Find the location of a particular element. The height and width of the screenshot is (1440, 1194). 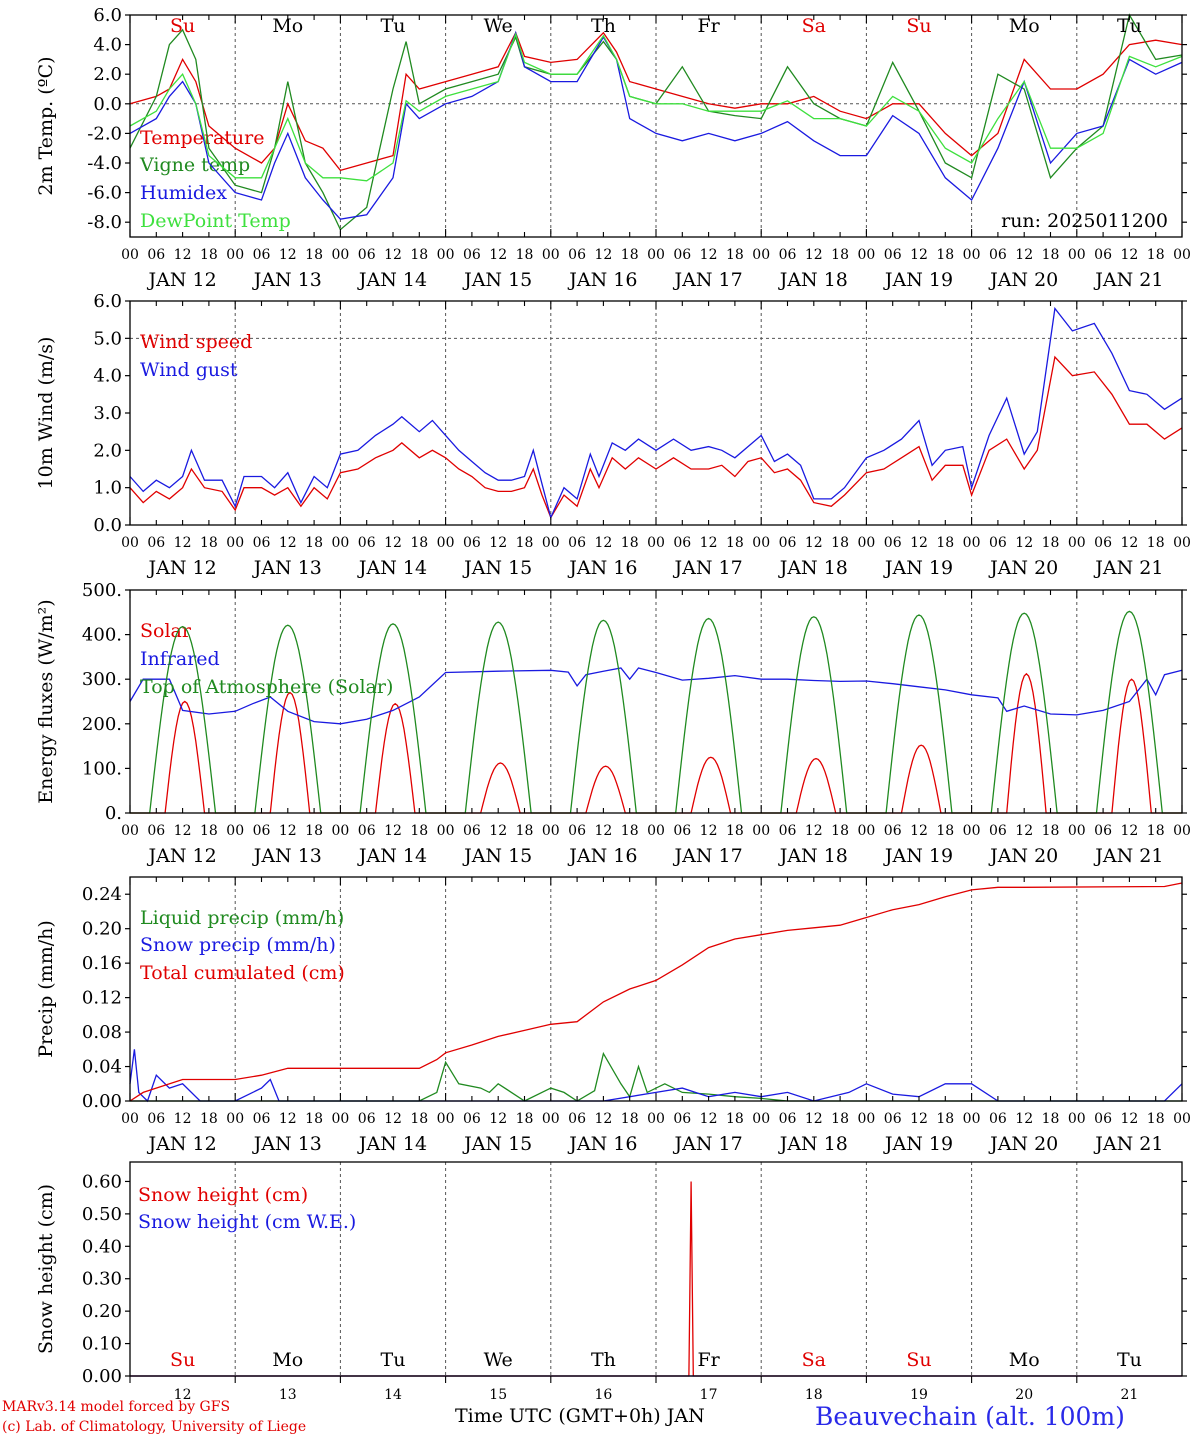

day-date-label: JAN 13 is located at coordinates (287, 568).